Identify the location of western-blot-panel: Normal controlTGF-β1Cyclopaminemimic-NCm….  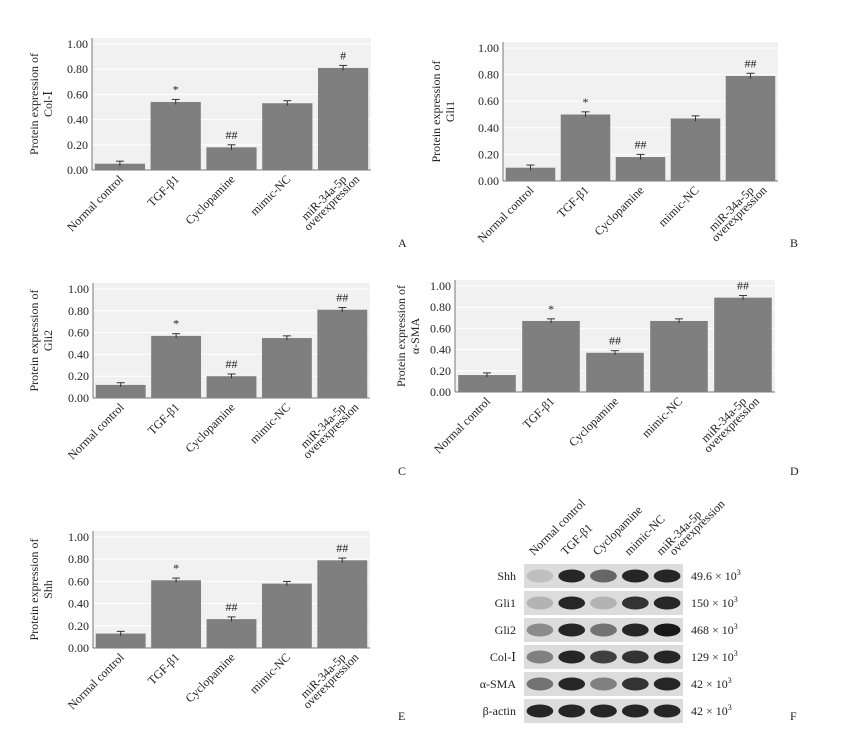
(638, 609).